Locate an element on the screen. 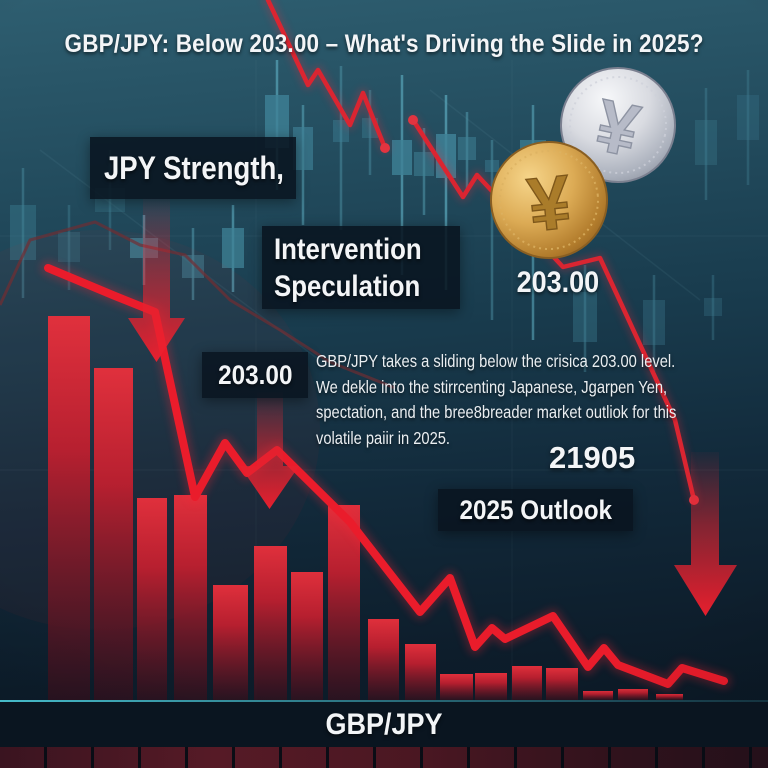 The height and width of the screenshot is (768, 768). gold-yen-coin-icon: ¥ is located at coordinates (549, 200).